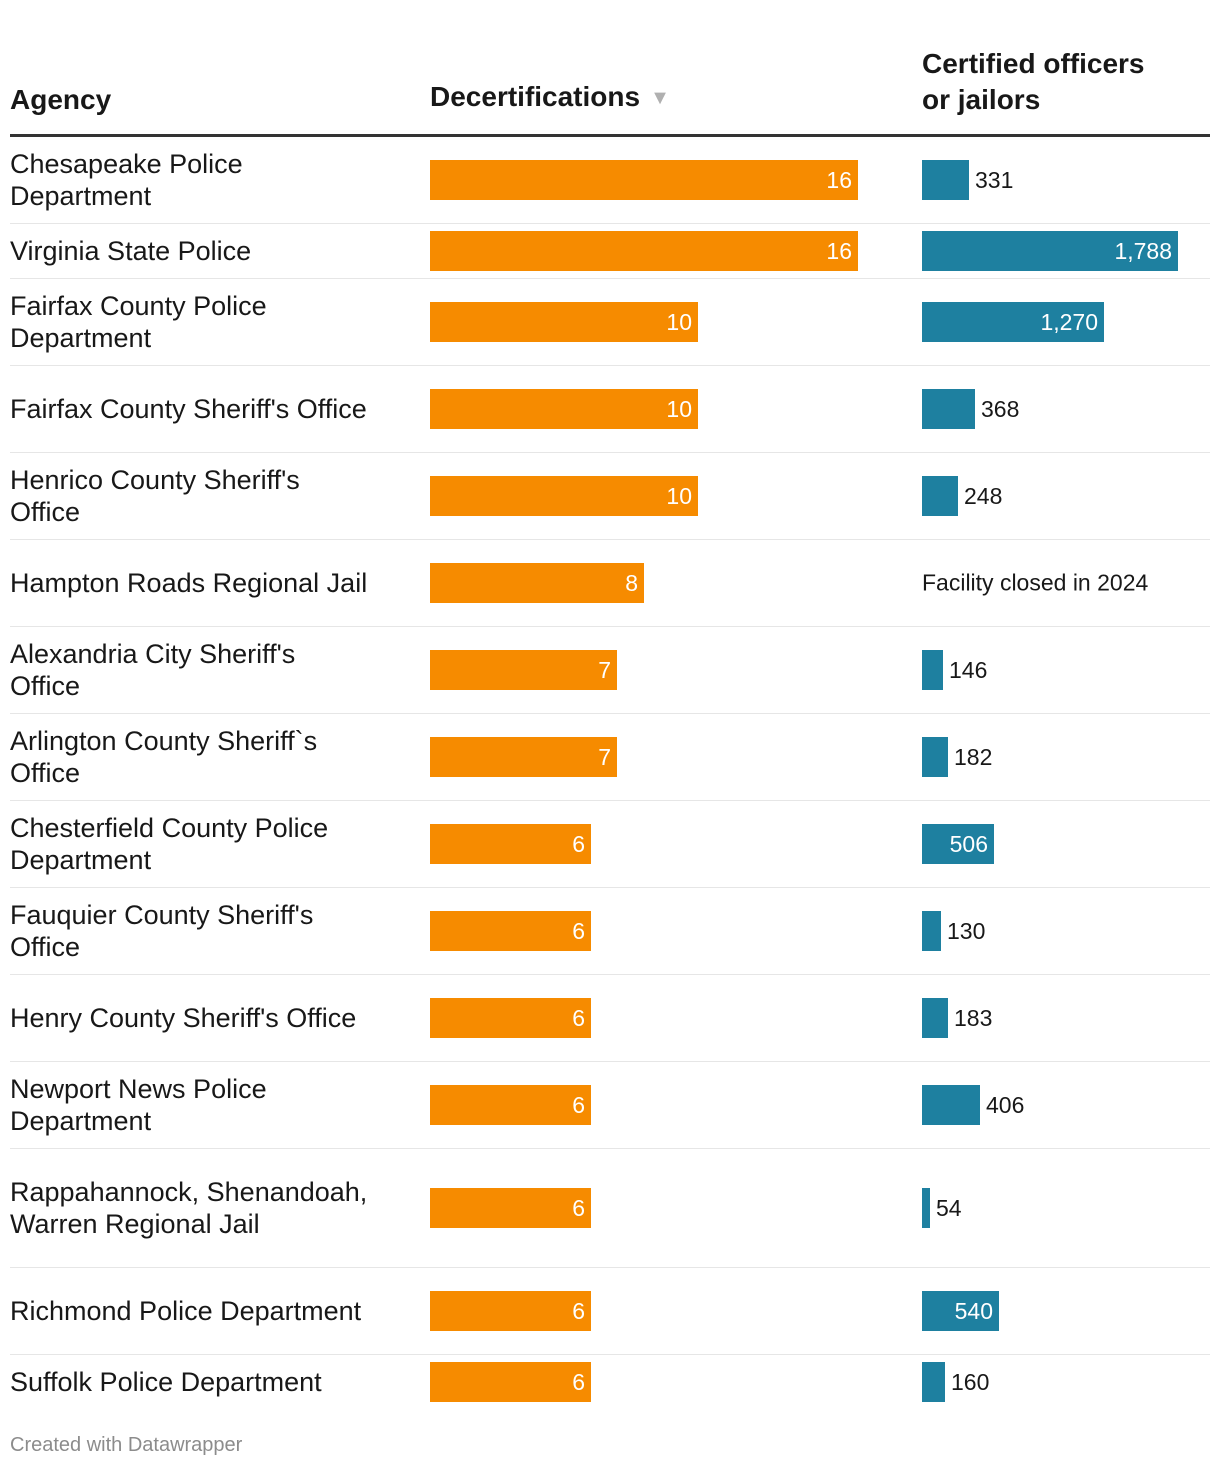  Describe the element at coordinates (983, 496) in the screenshot. I see `certified-value: 248` at that location.